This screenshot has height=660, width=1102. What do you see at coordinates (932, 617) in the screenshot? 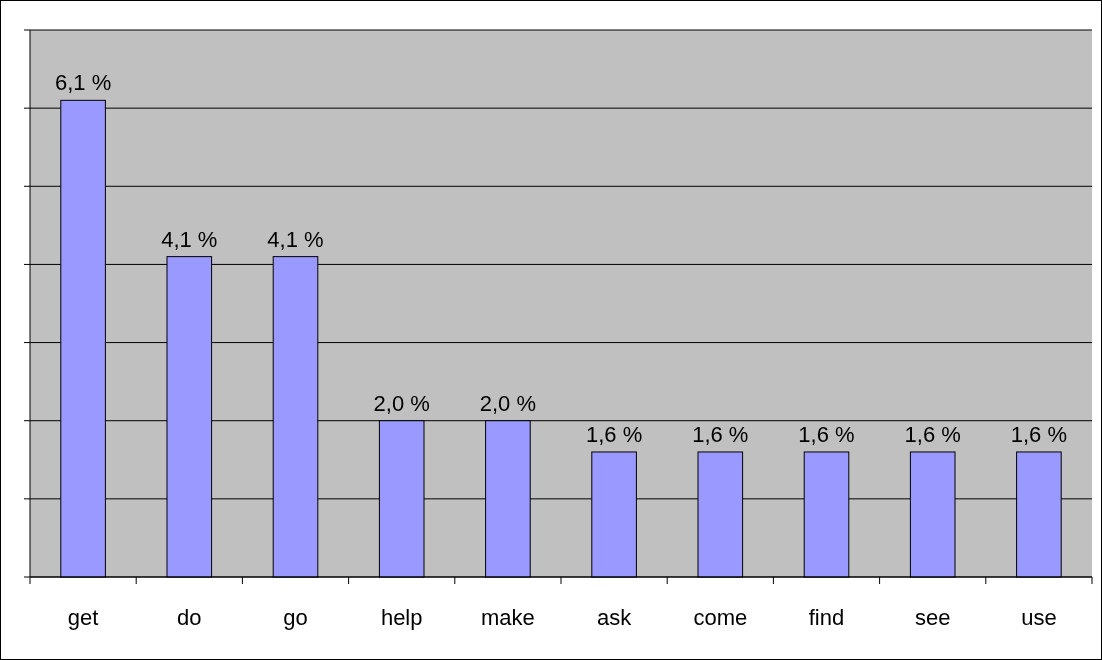
I see `x-tick-label: see` at bounding box center [932, 617].